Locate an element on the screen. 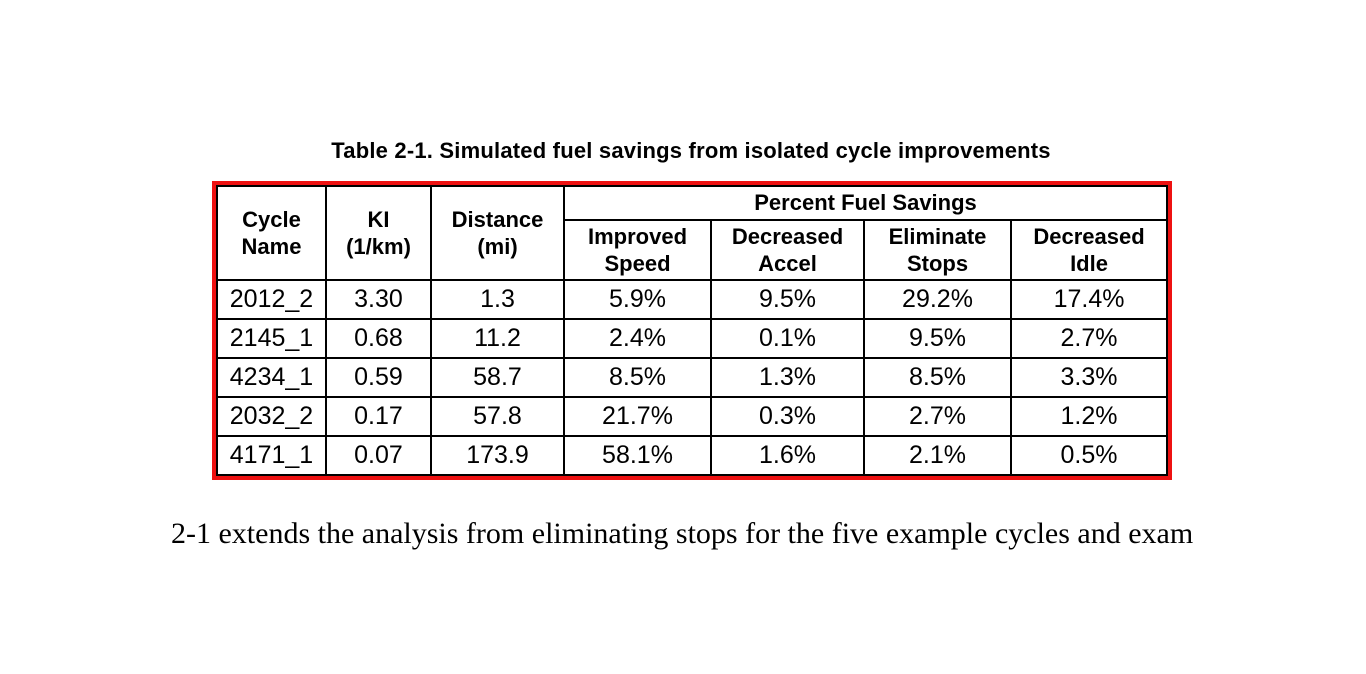 The image size is (1366, 674). table-row: 4171_1 0.07 173.9 58.1% 1.6% 2.1% 0.5% is located at coordinates (692, 455).